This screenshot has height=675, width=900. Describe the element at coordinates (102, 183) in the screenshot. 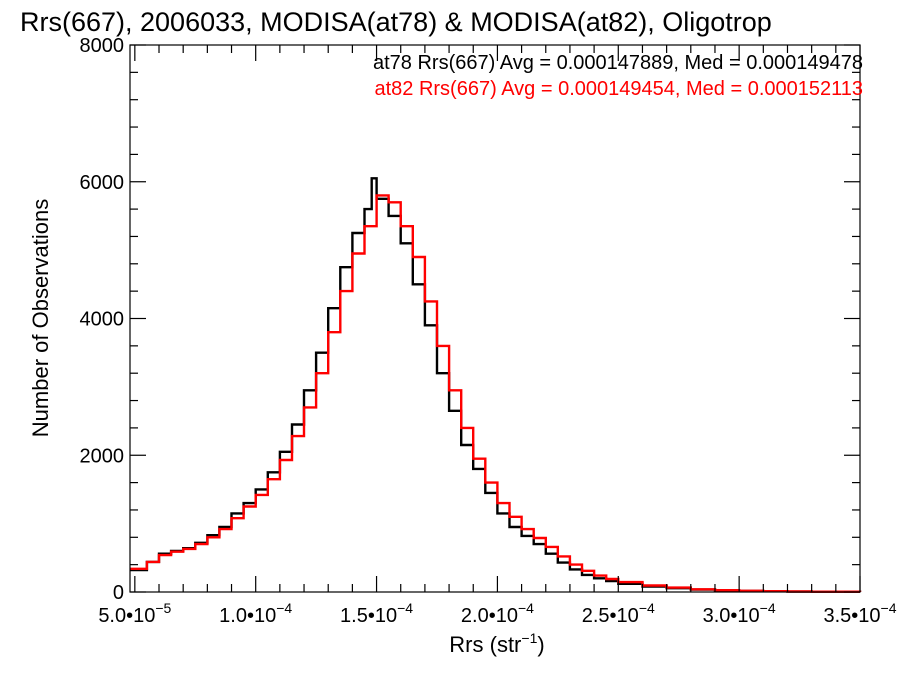

I see `y-tick-label: 6000` at that location.